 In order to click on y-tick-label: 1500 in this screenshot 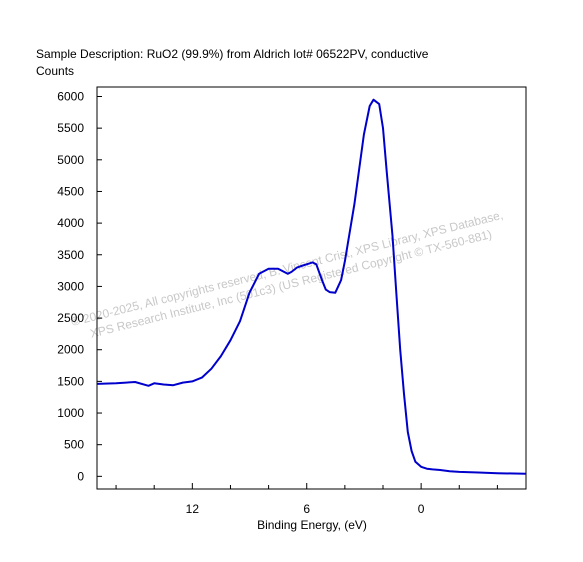, I will do `click(70, 381)`.